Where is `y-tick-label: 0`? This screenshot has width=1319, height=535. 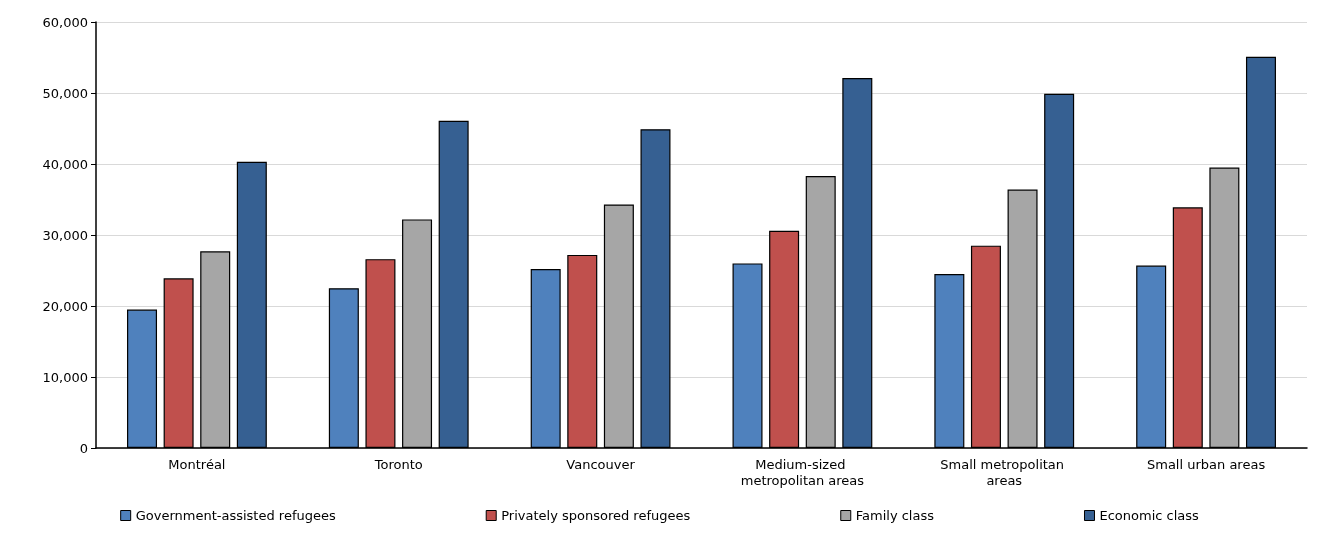 y-tick-label: 0 is located at coordinates (83, 448).